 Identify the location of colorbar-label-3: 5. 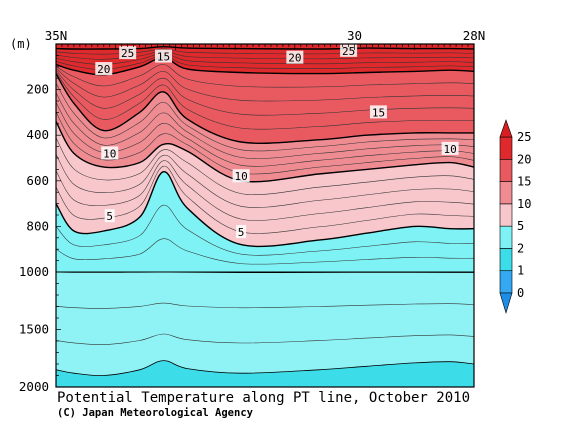
(520, 226).